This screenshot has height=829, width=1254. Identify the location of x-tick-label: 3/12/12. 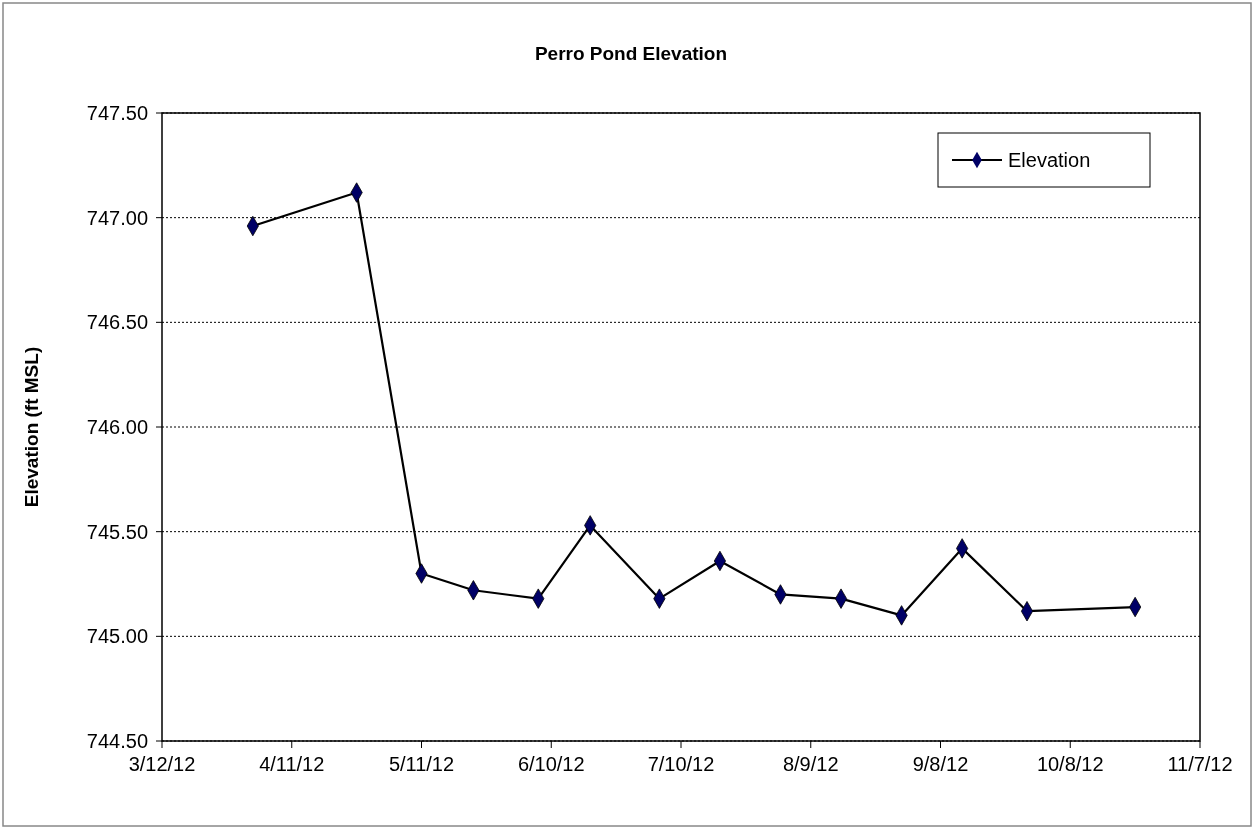
(162, 764).